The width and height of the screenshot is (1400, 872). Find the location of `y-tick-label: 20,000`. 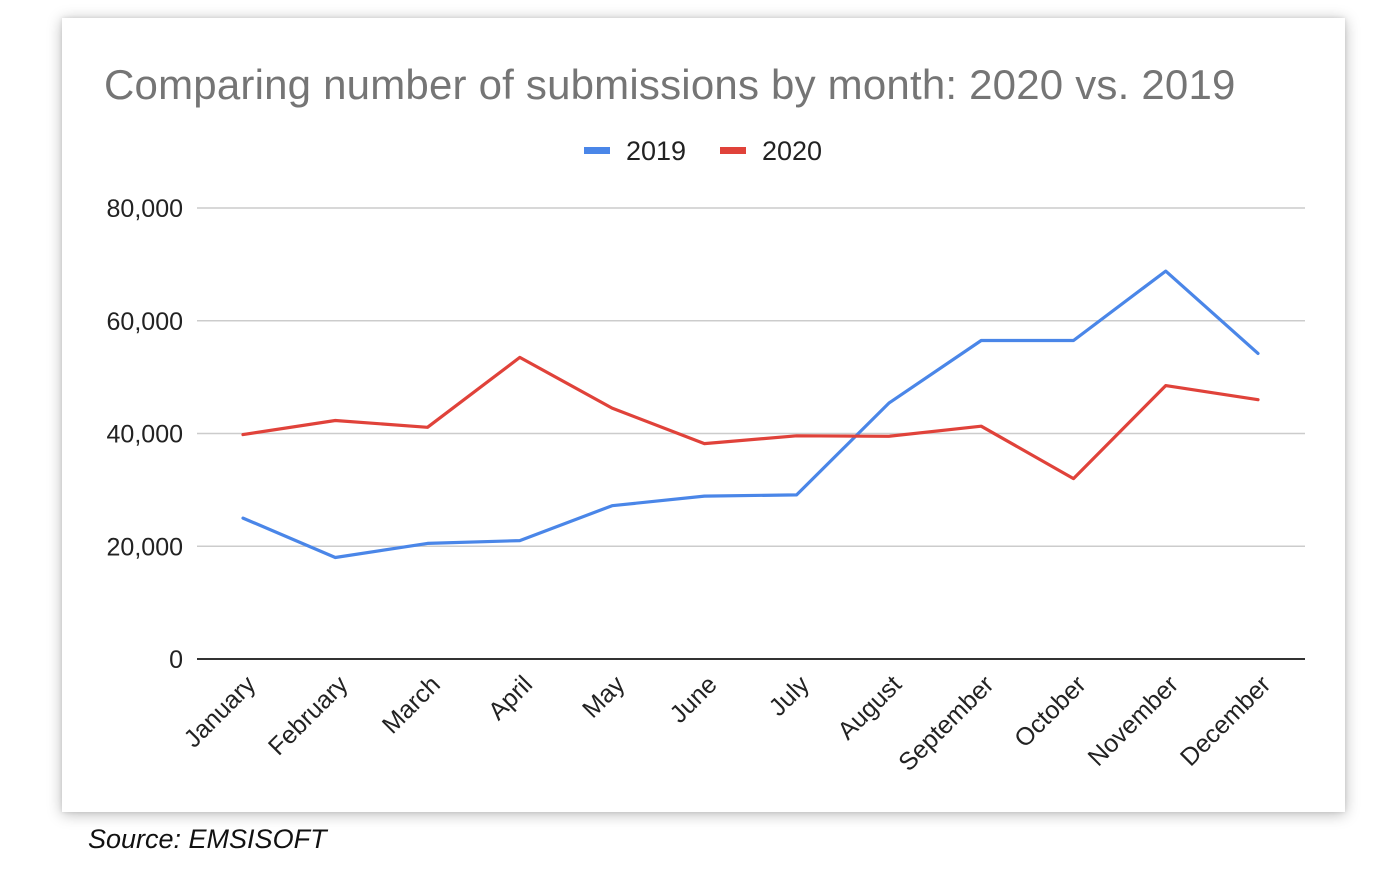

y-tick-label: 20,000 is located at coordinates (145, 547).